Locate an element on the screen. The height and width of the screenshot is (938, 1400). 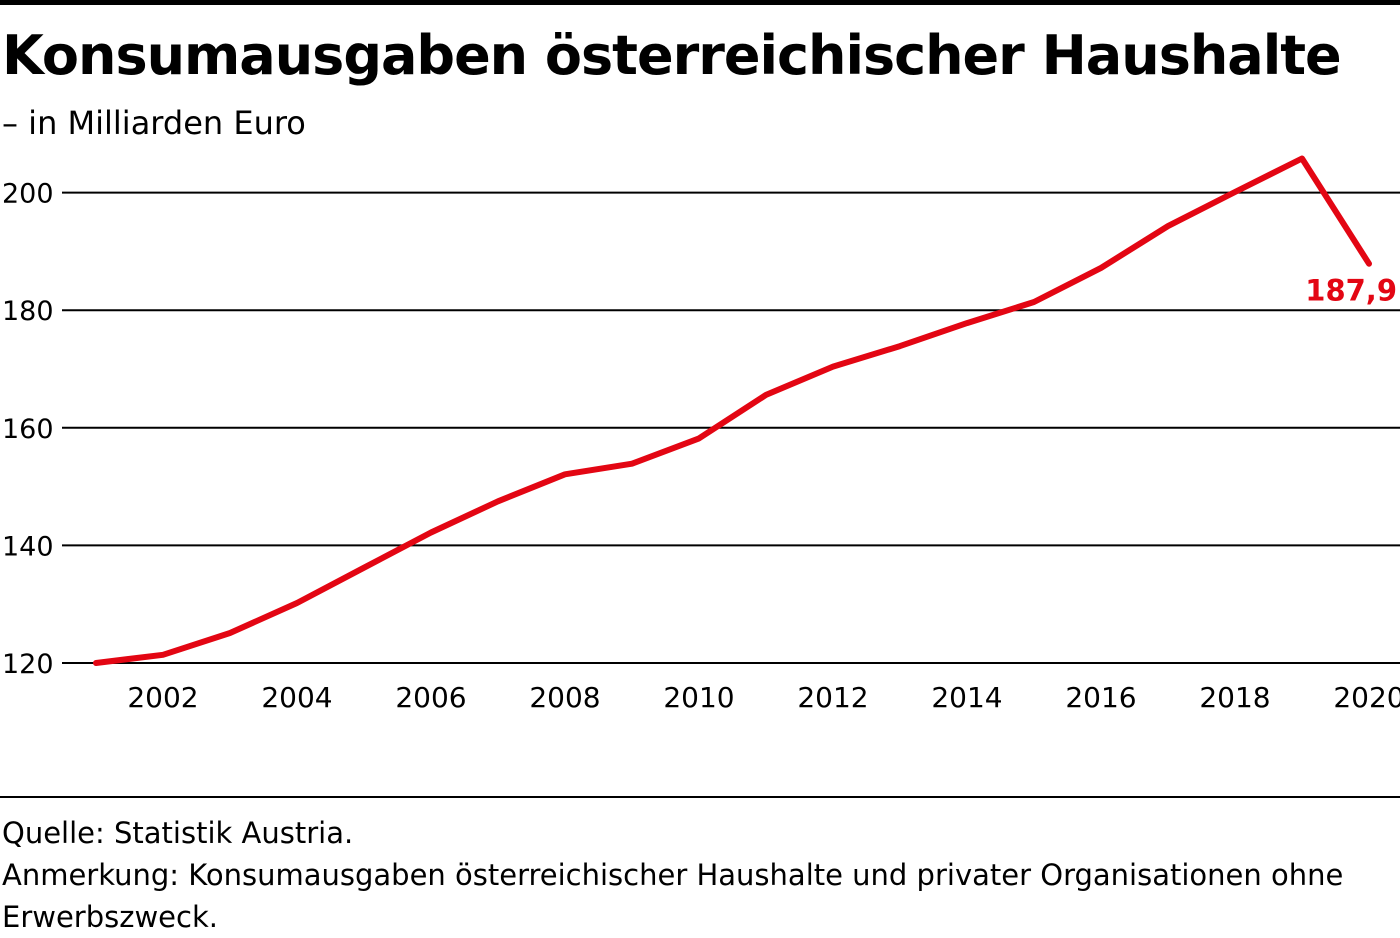
x-tick-label: 2016 is located at coordinates (1100, 697).